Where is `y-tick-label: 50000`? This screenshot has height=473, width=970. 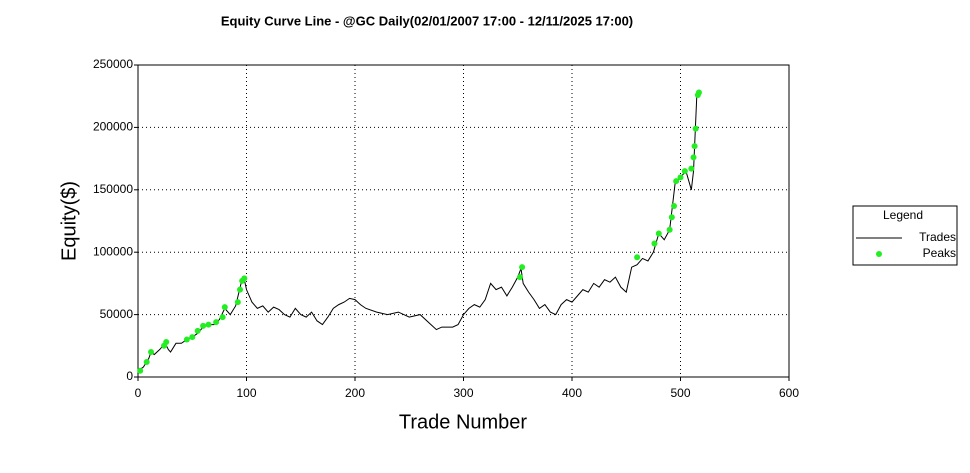
y-tick-label: 50000 is located at coordinates (117, 314).